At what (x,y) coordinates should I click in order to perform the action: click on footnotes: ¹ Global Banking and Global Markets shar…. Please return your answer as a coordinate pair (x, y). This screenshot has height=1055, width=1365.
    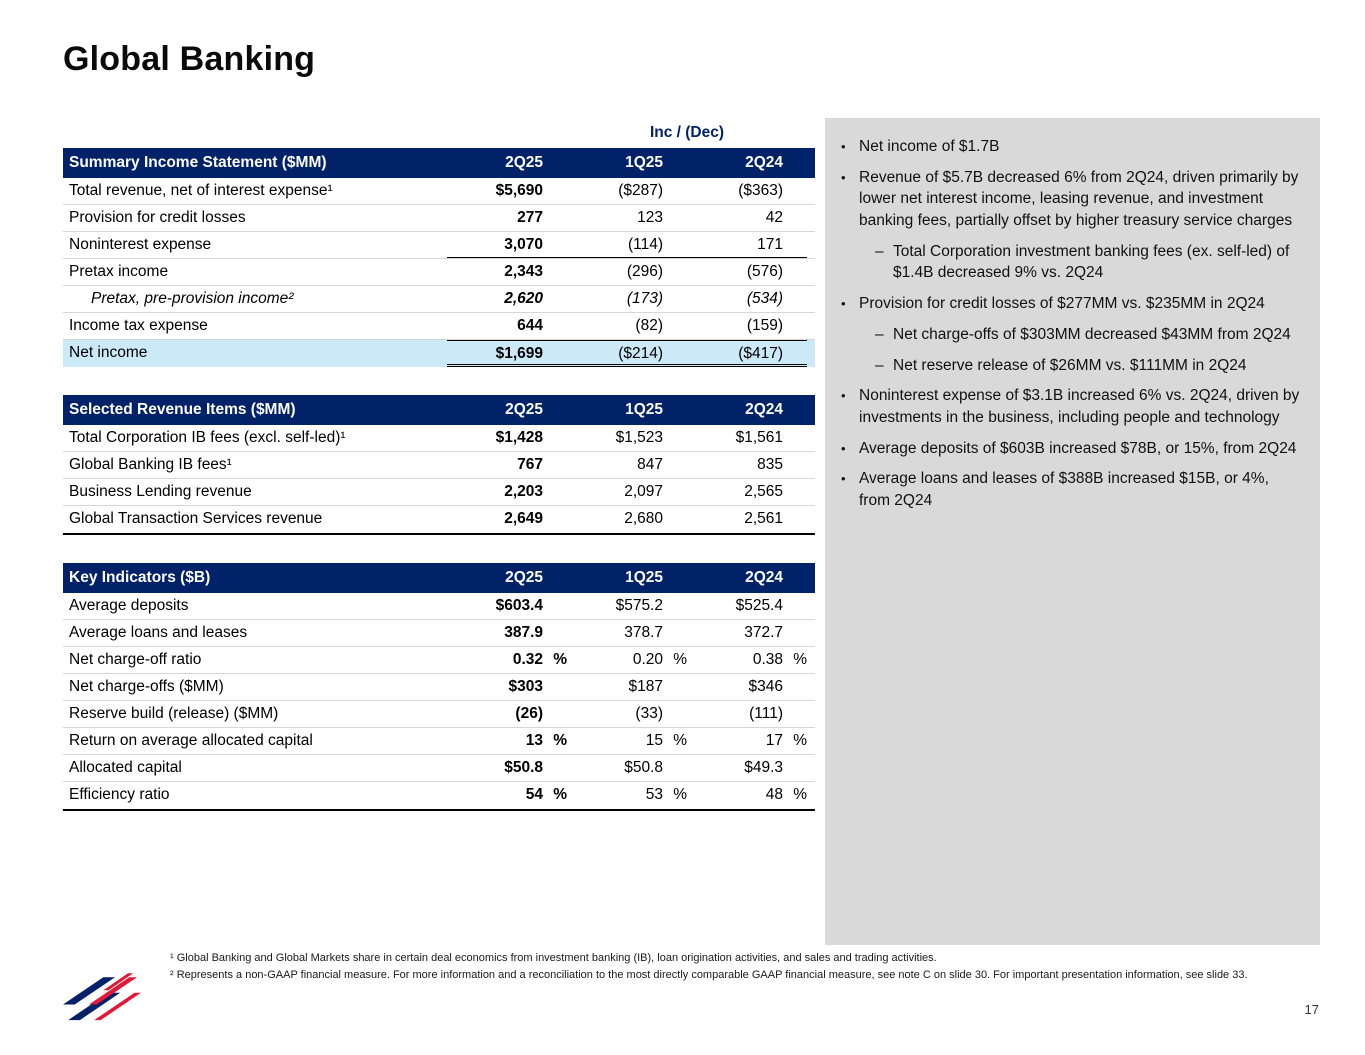
    Looking at the image, I should click on (737, 966).